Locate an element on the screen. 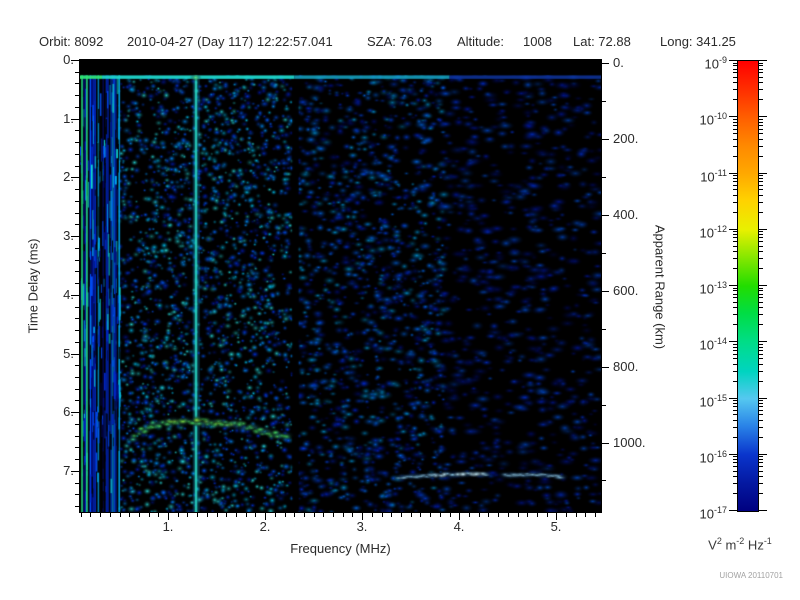 The height and width of the screenshot is (600, 800). x-tick-label: 5. is located at coordinates (556, 526).